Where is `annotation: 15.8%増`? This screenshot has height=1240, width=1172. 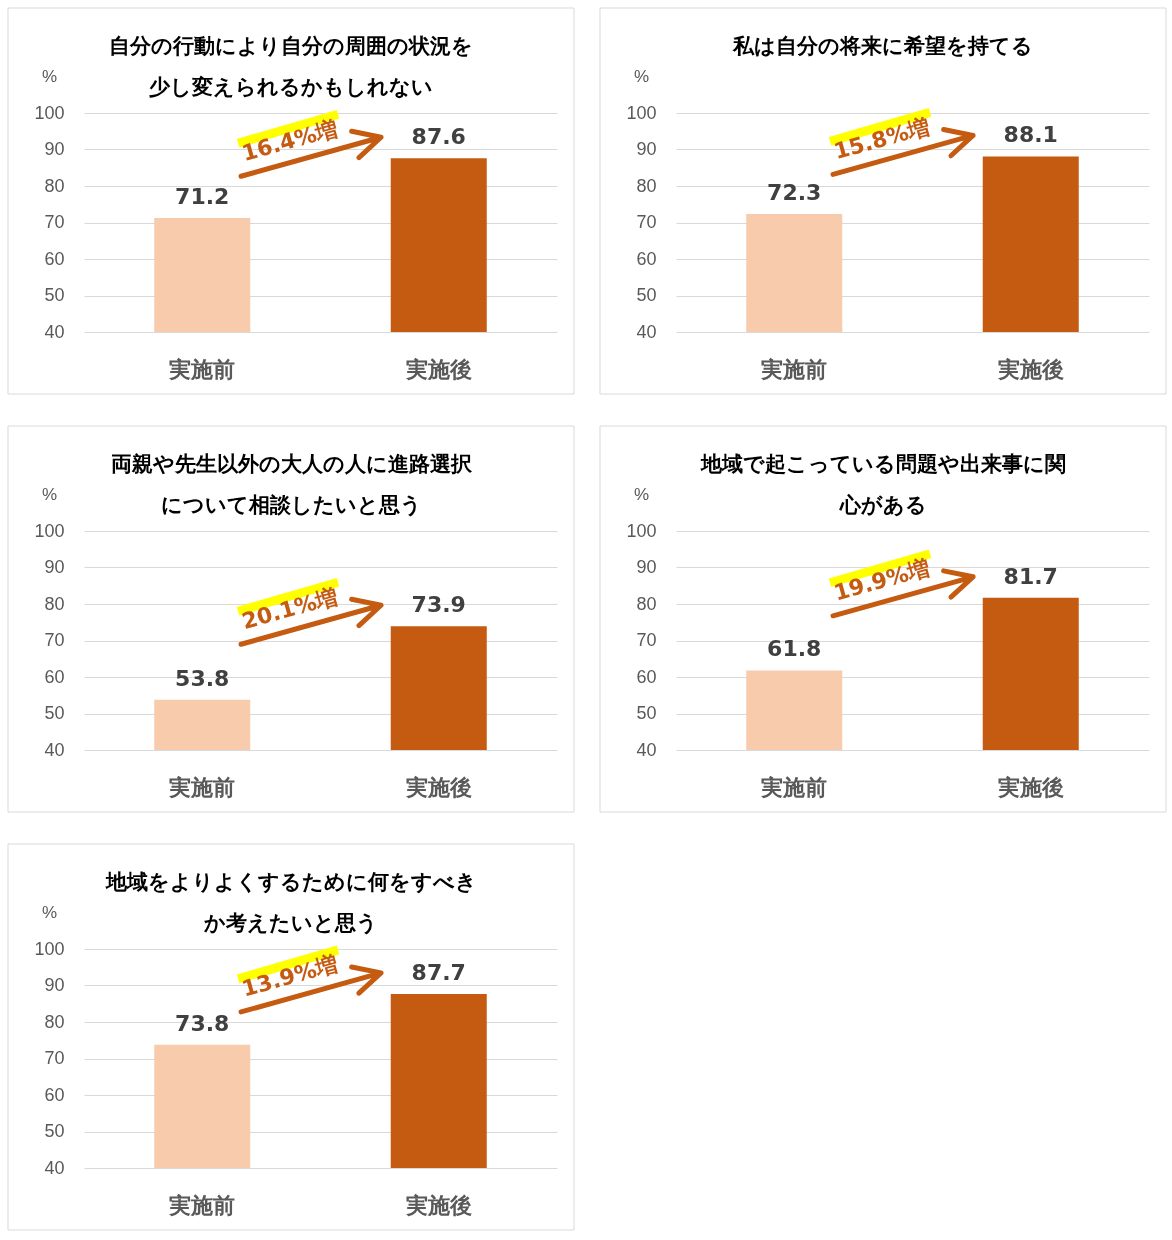 annotation: 15.8%増 is located at coordinates (882, 139).